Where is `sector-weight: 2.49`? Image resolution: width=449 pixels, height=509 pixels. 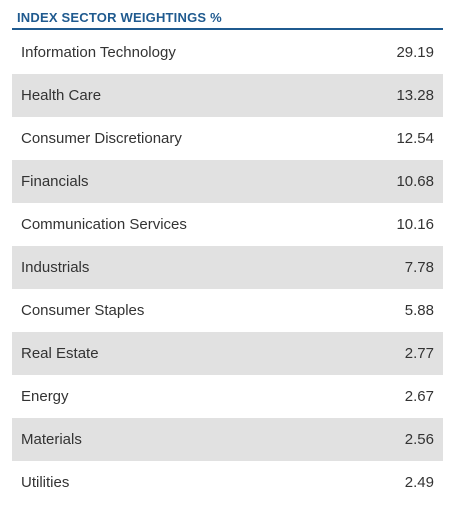 sector-weight: 2.49 is located at coordinates (419, 482).